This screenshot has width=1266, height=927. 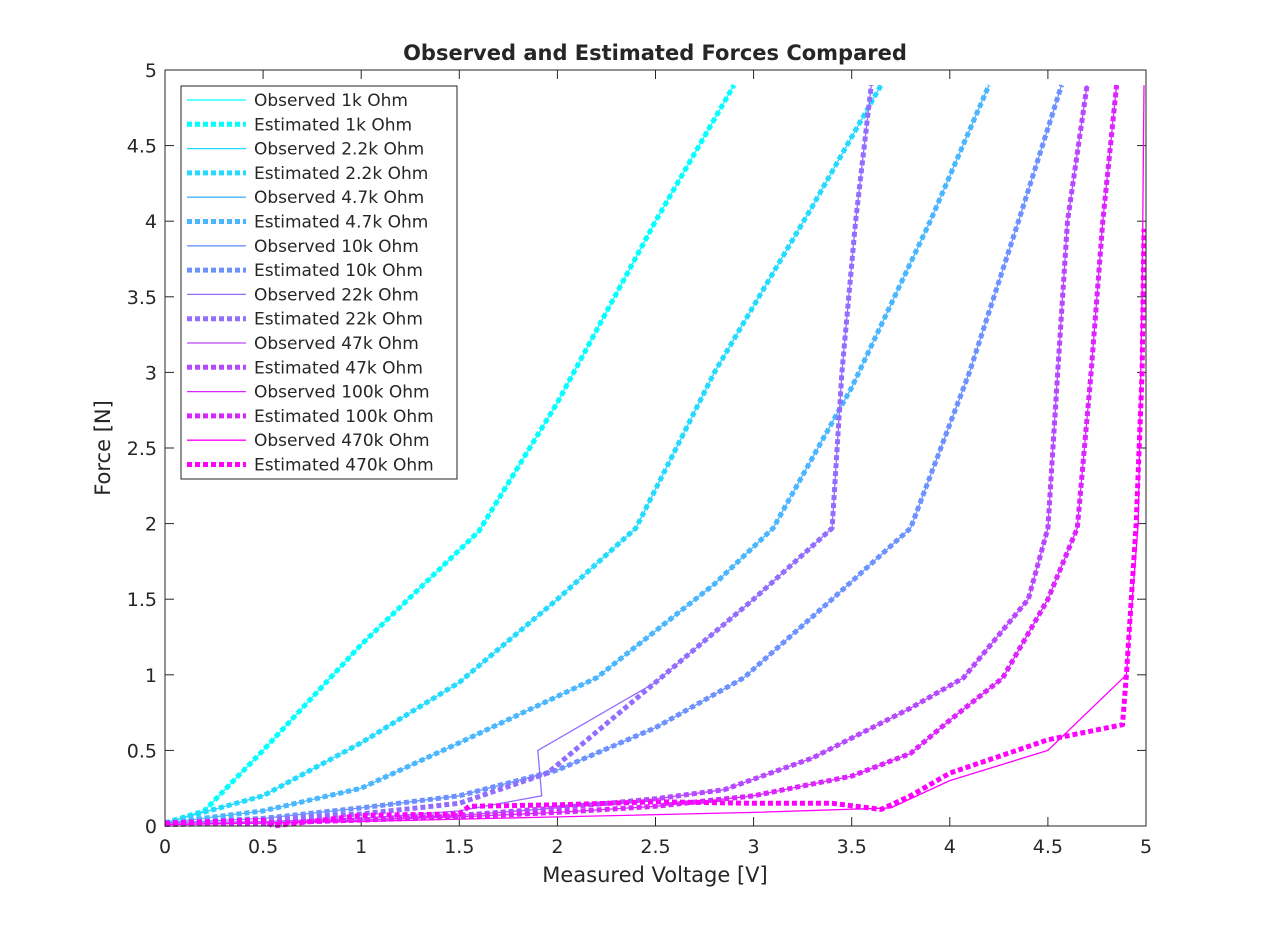 What do you see at coordinates (338, 368) in the screenshot?
I see `legend-entry: Estimated 47k Ohm` at bounding box center [338, 368].